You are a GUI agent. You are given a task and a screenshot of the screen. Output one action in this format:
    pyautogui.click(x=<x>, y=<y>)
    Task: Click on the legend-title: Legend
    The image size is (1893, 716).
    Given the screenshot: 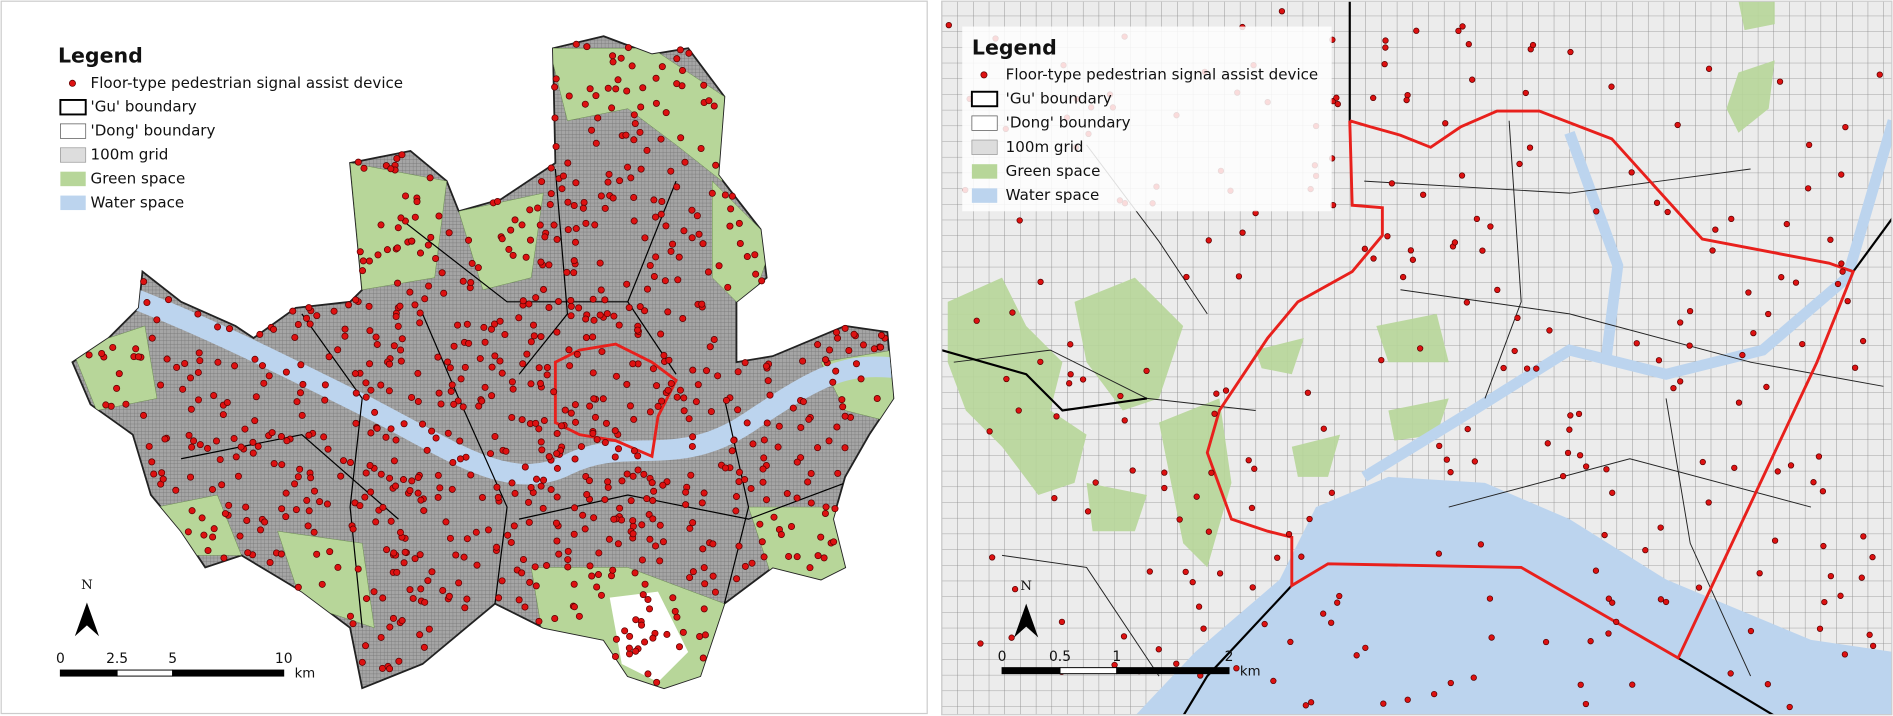 What is the action you would take?
    pyautogui.click(x=1014, y=47)
    